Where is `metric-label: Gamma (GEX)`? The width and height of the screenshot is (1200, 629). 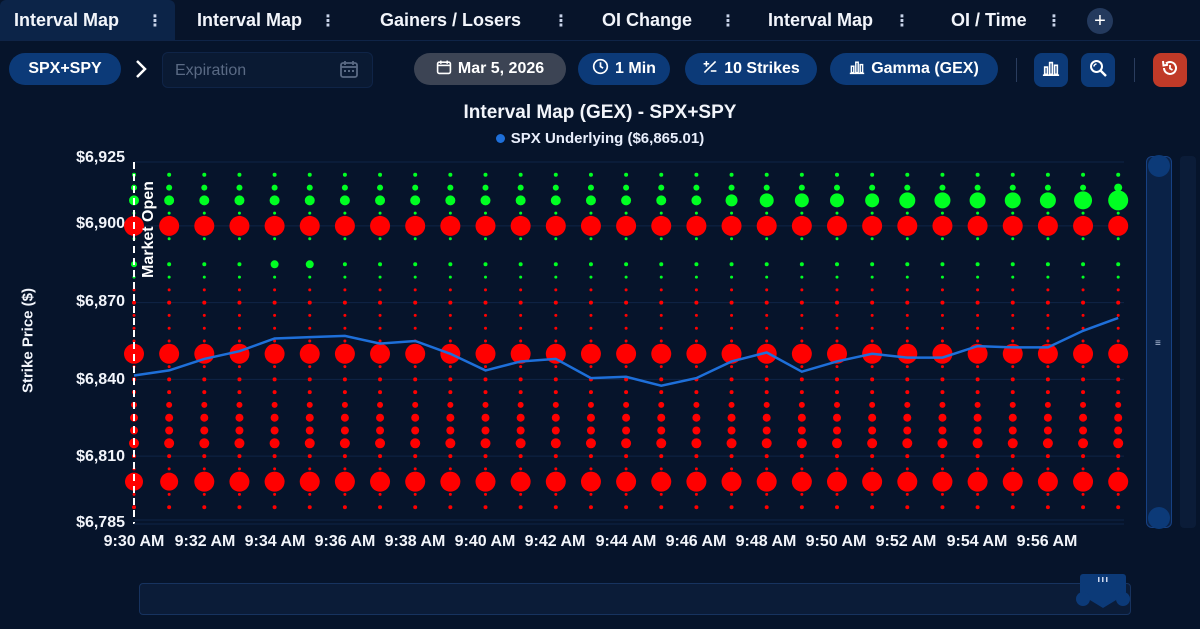 metric-label: Gamma (GEX) is located at coordinates (925, 68).